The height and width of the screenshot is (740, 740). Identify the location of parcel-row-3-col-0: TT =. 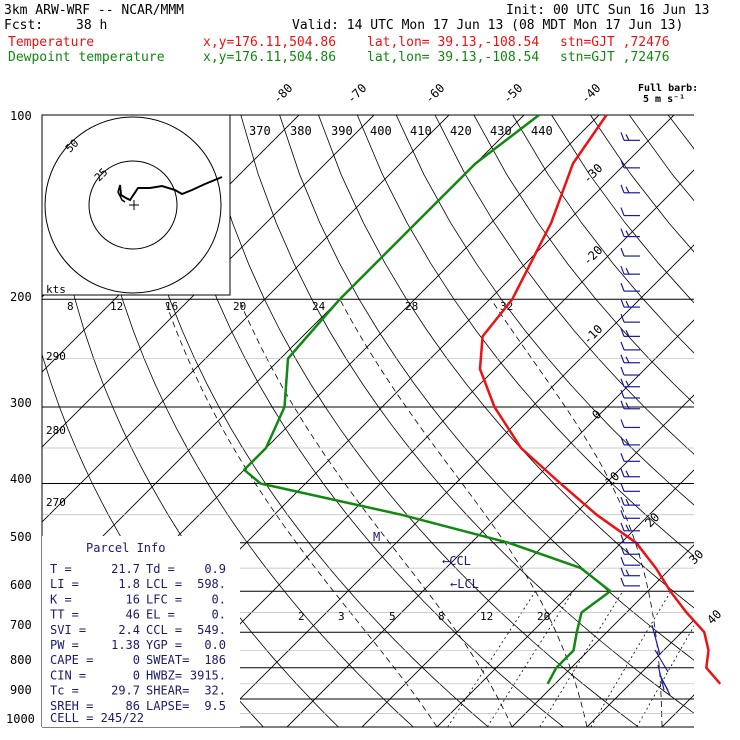
(64, 615).